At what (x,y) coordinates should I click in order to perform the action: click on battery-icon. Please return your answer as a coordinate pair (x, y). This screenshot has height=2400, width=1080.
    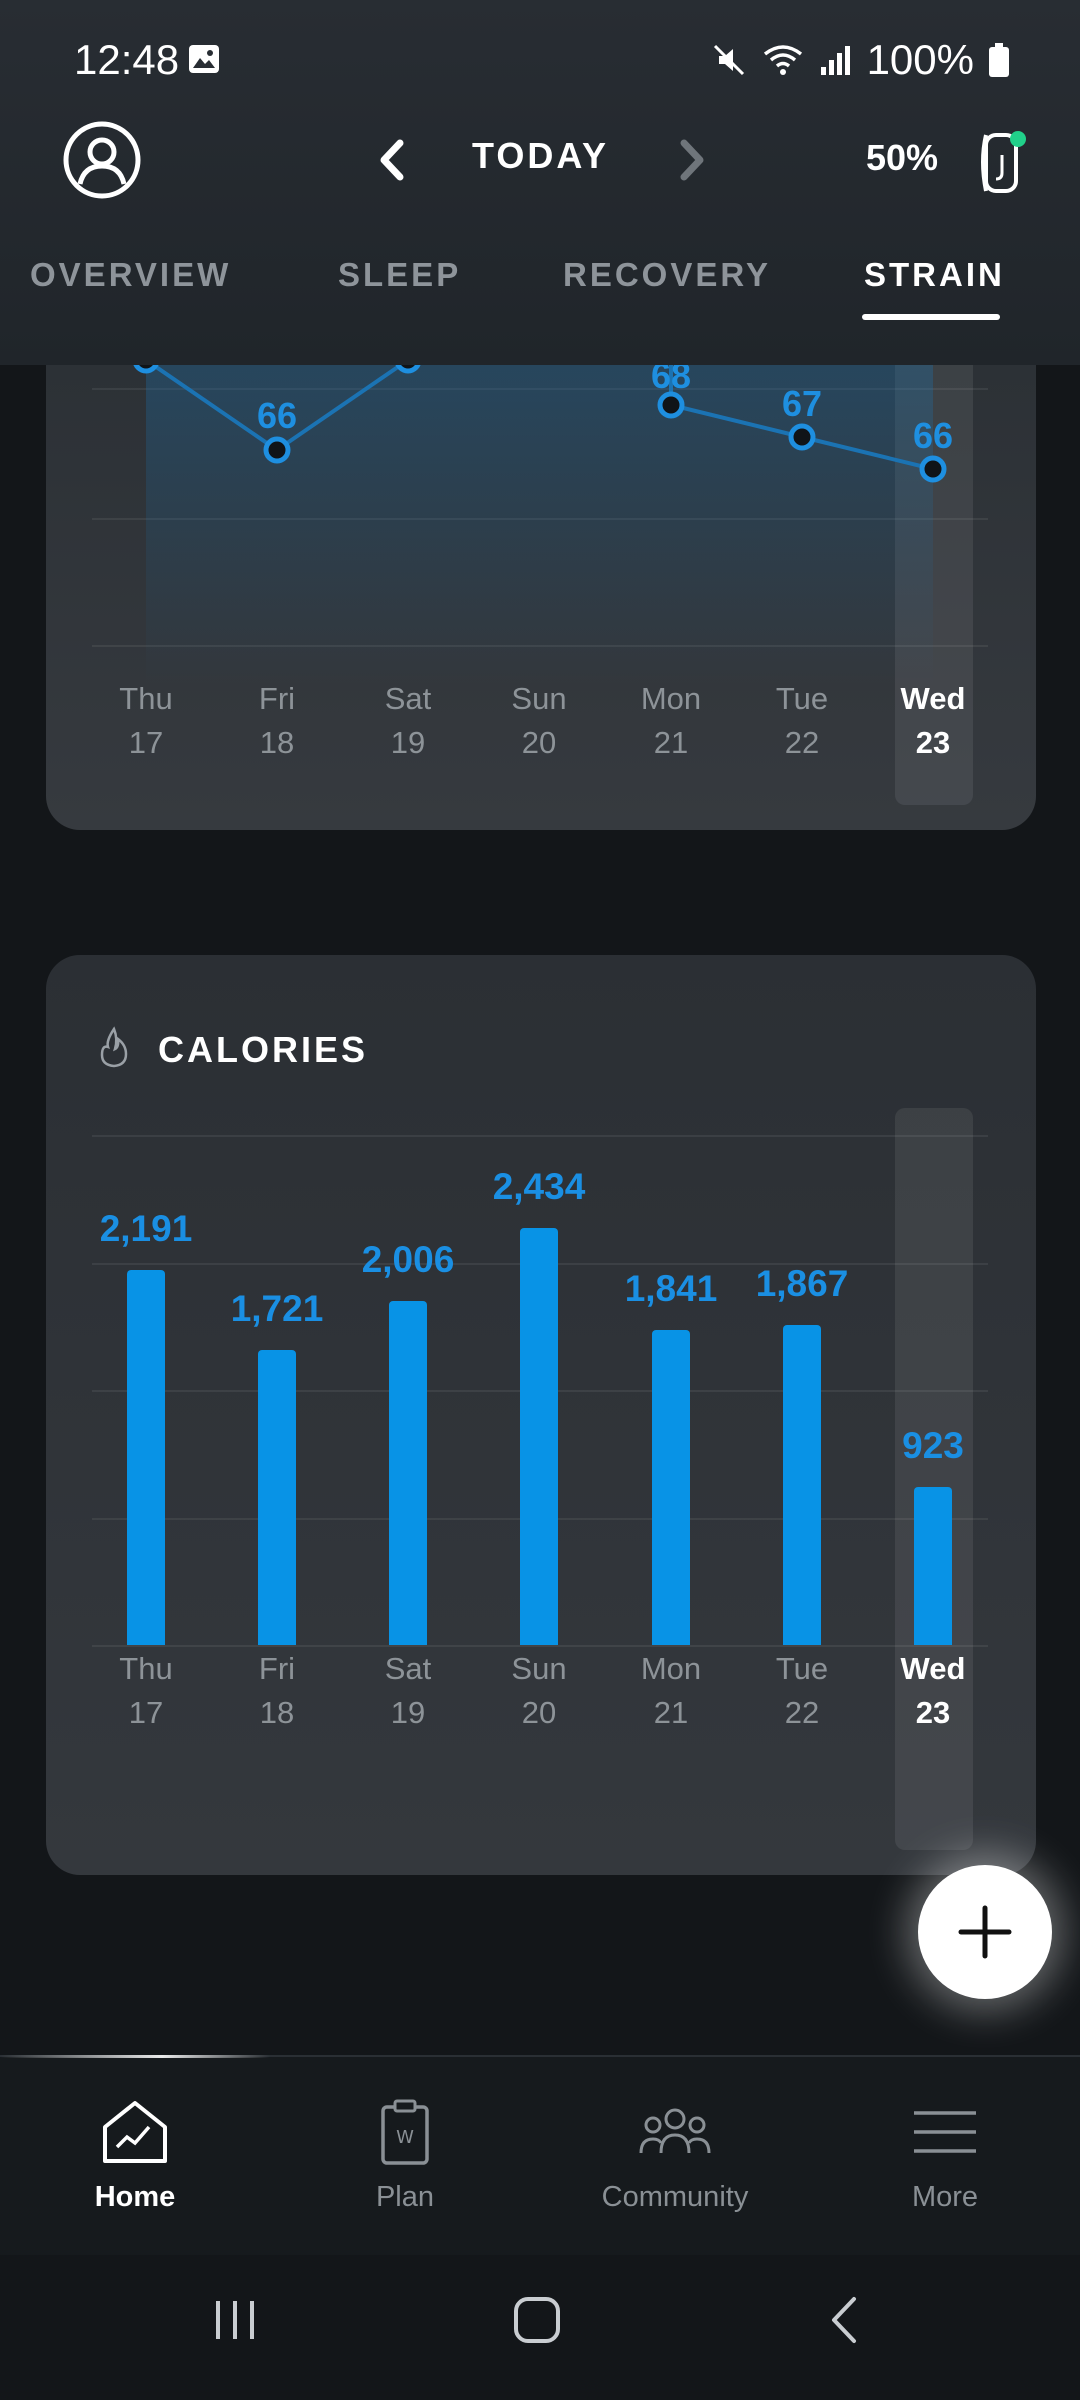
    Looking at the image, I should click on (999, 60).